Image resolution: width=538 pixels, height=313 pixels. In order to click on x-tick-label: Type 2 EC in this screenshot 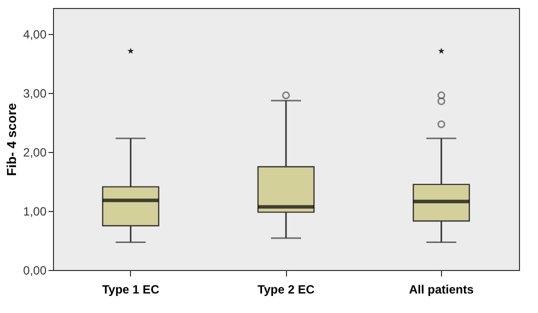, I will do `click(286, 289)`.